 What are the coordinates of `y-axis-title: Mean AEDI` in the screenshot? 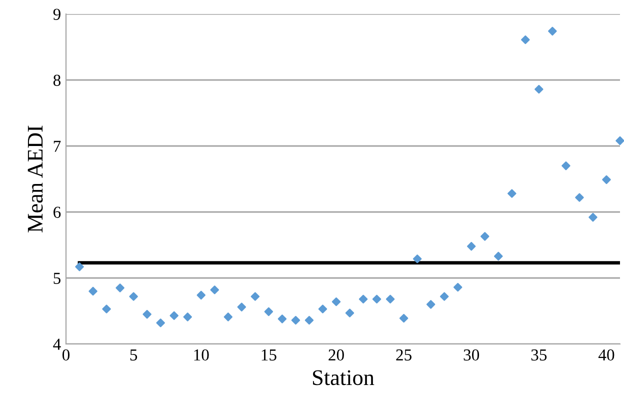 It's located at (35, 179).